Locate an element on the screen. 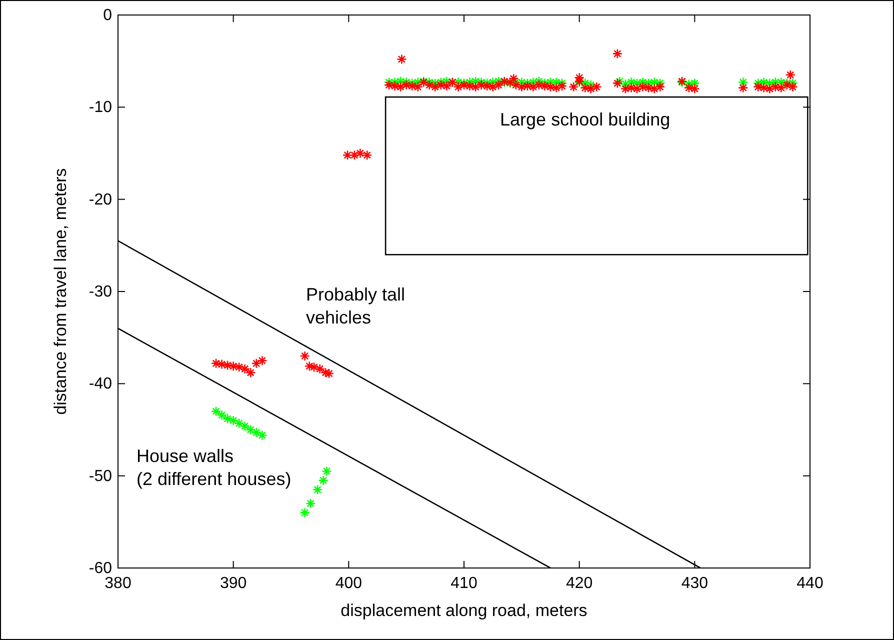  x-tick-label: 440 is located at coordinates (810, 583).